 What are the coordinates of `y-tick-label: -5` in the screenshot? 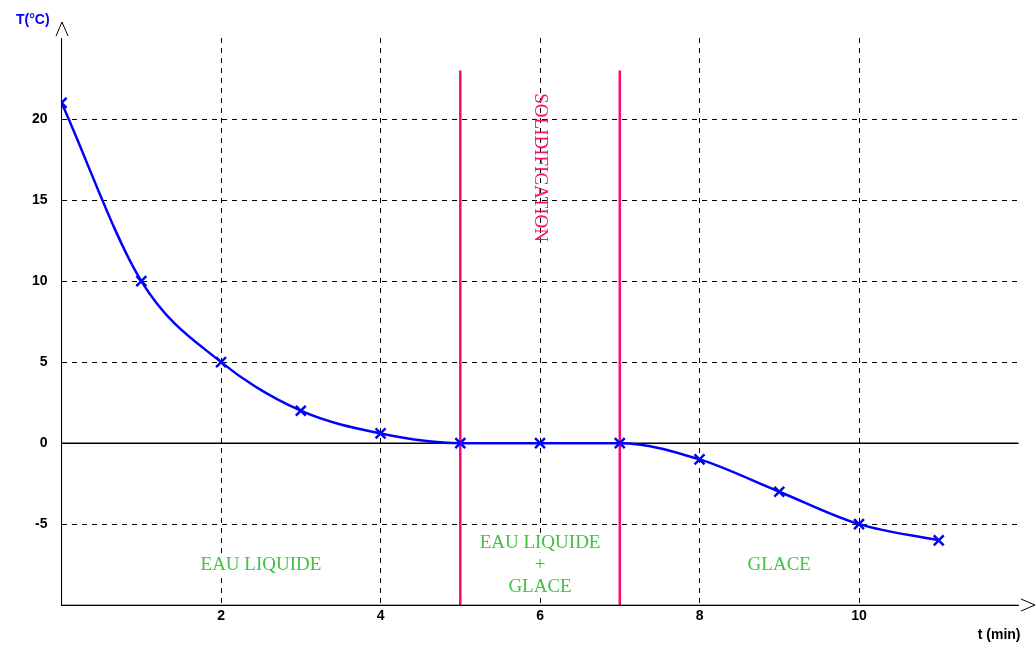 It's located at (41, 523).